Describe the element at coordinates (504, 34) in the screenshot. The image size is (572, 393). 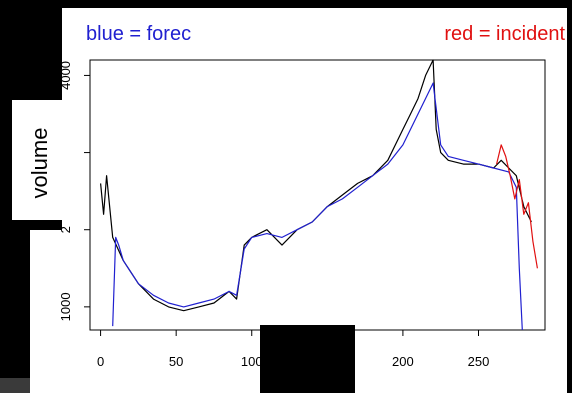
I see `legend-incident: red = incident` at that location.